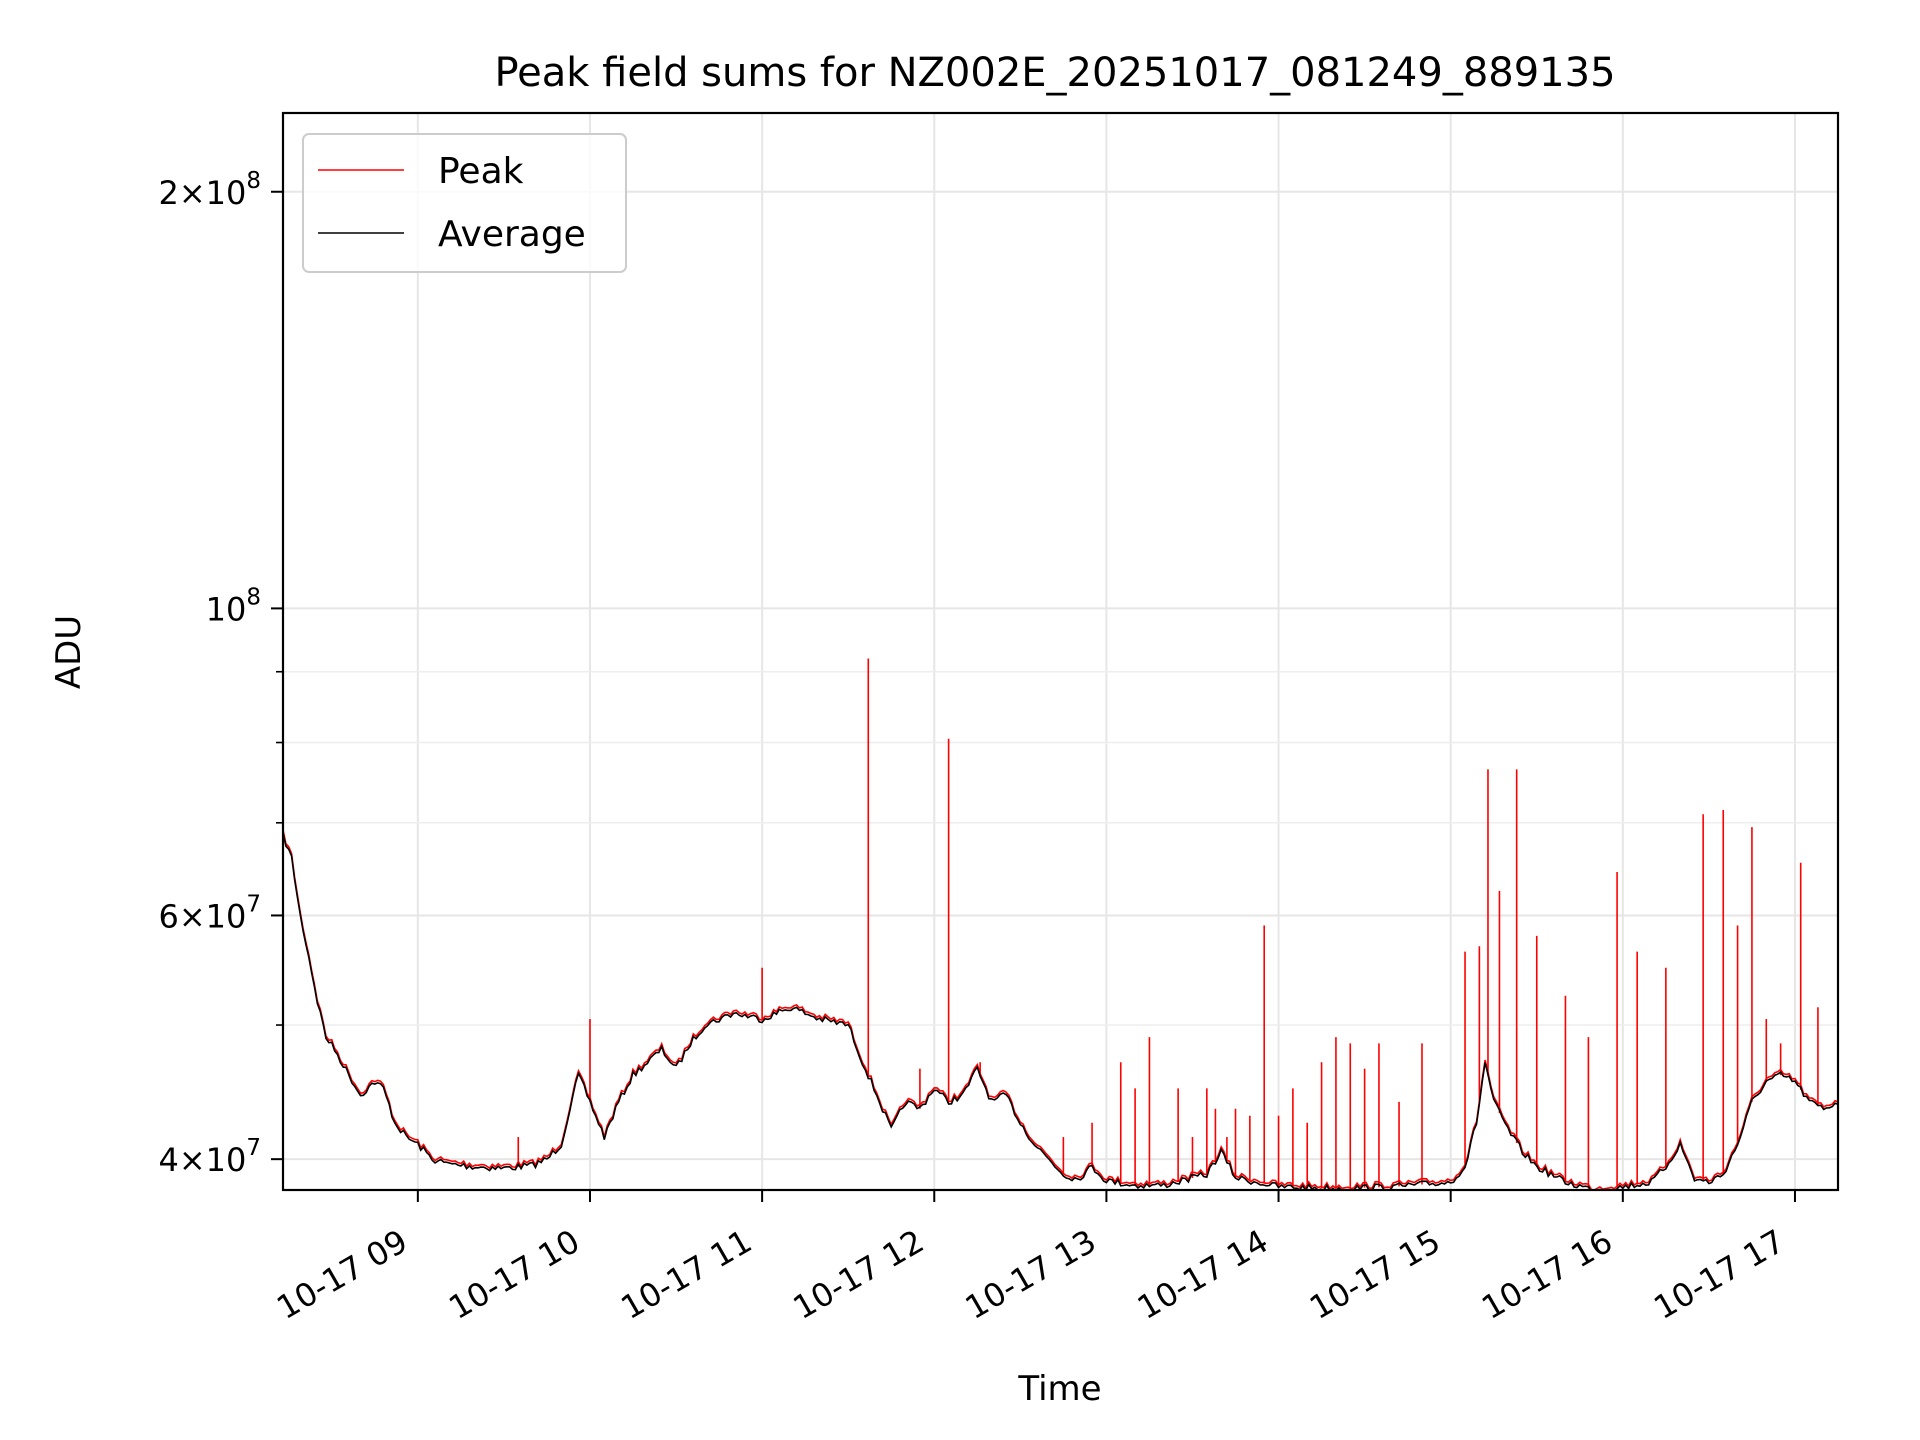 The image size is (1920, 1440). I want to click on legend: Peak Average, so click(464, 203).